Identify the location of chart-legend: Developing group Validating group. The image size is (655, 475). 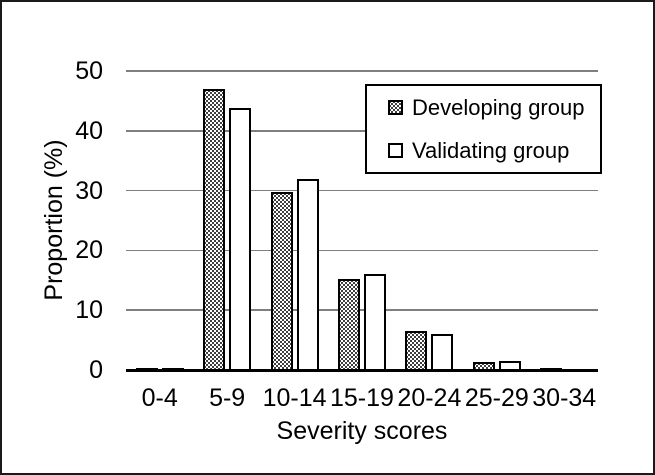
(483, 129).